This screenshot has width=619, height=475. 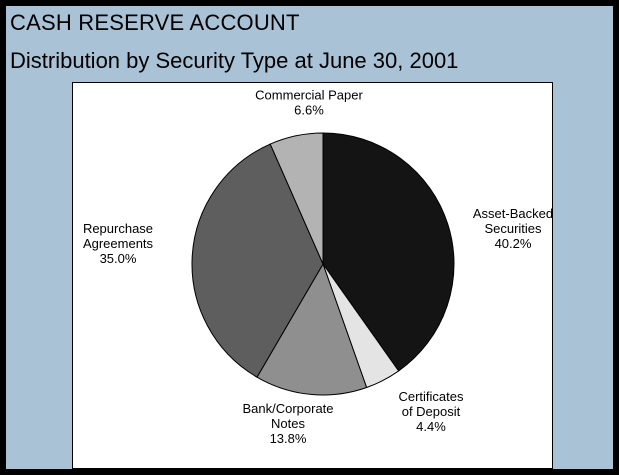 I want to click on slice-value-label: 6.6%, so click(x=309, y=110).